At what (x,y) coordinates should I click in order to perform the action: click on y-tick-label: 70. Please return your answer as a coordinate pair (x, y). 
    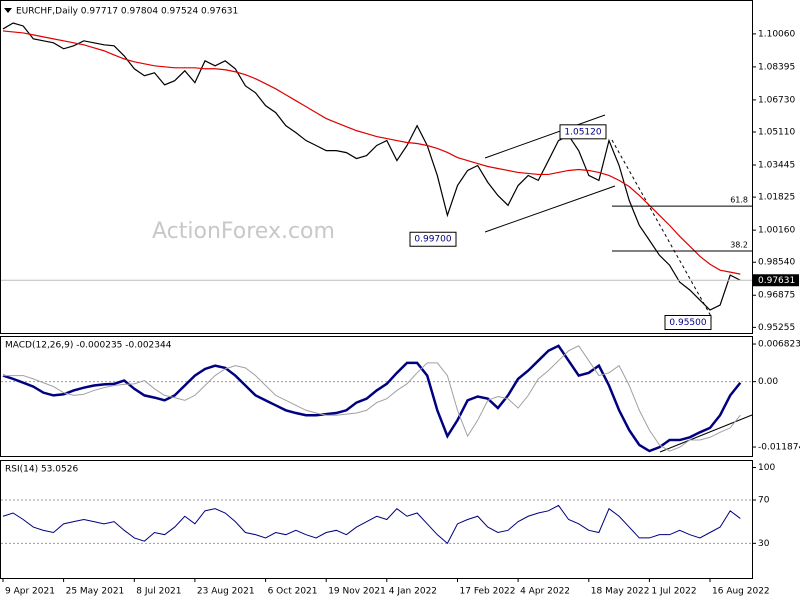
    Looking at the image, I should click on (764, 501).